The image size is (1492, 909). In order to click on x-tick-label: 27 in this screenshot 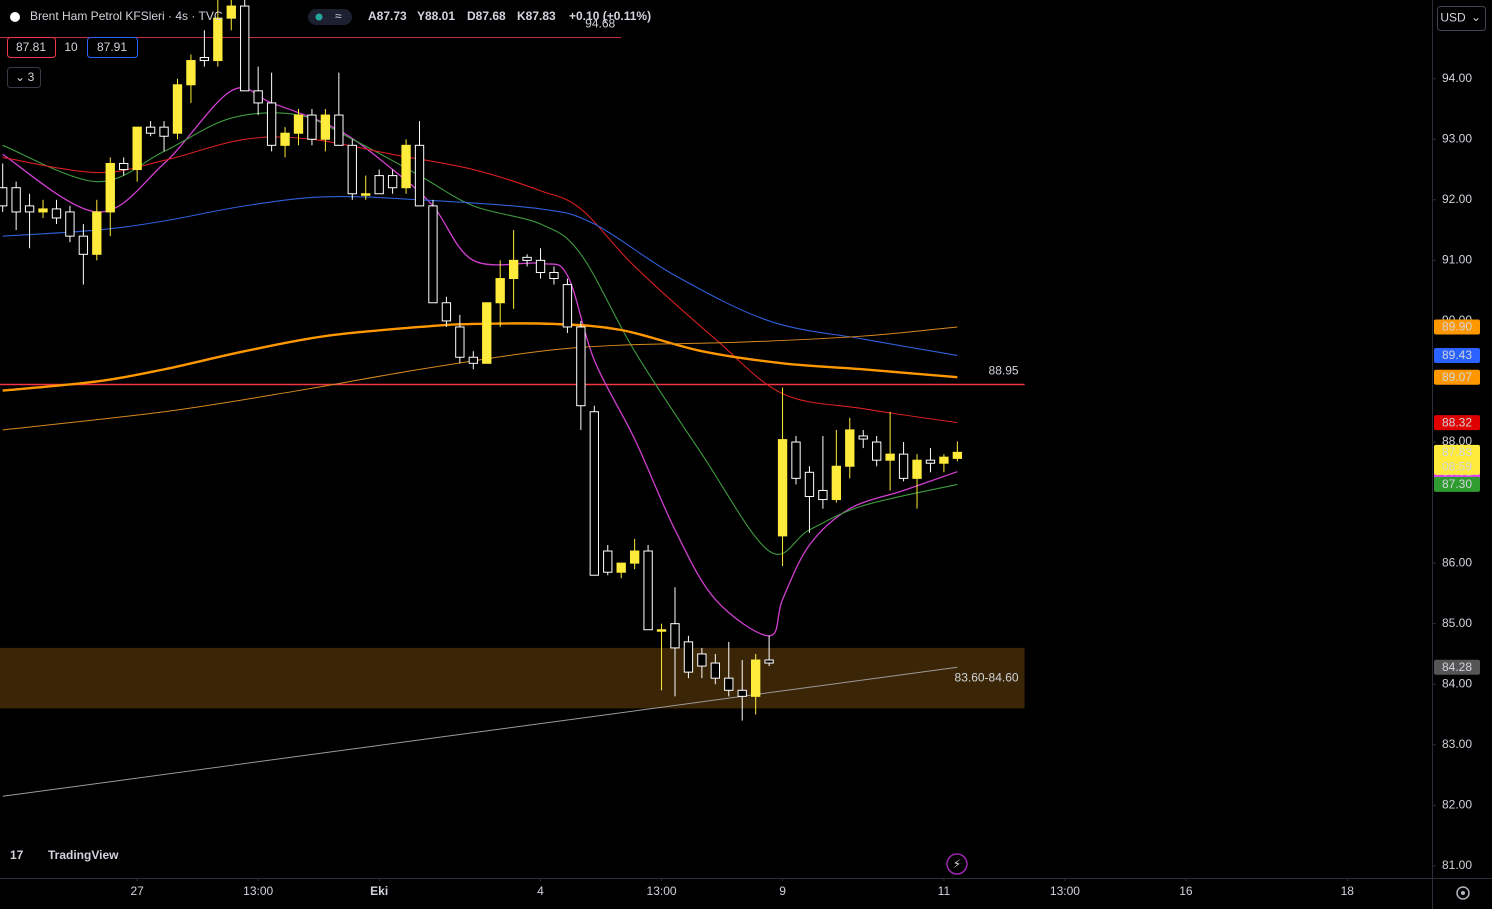, I will do `click(137, 891)`.